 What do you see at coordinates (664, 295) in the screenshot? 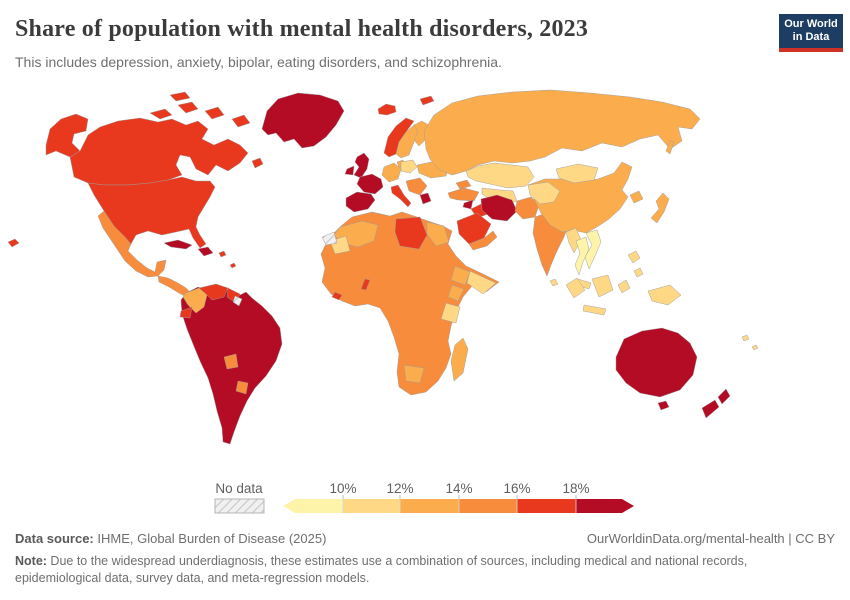
I see `map-region-png` at bounding box center [664, 295].